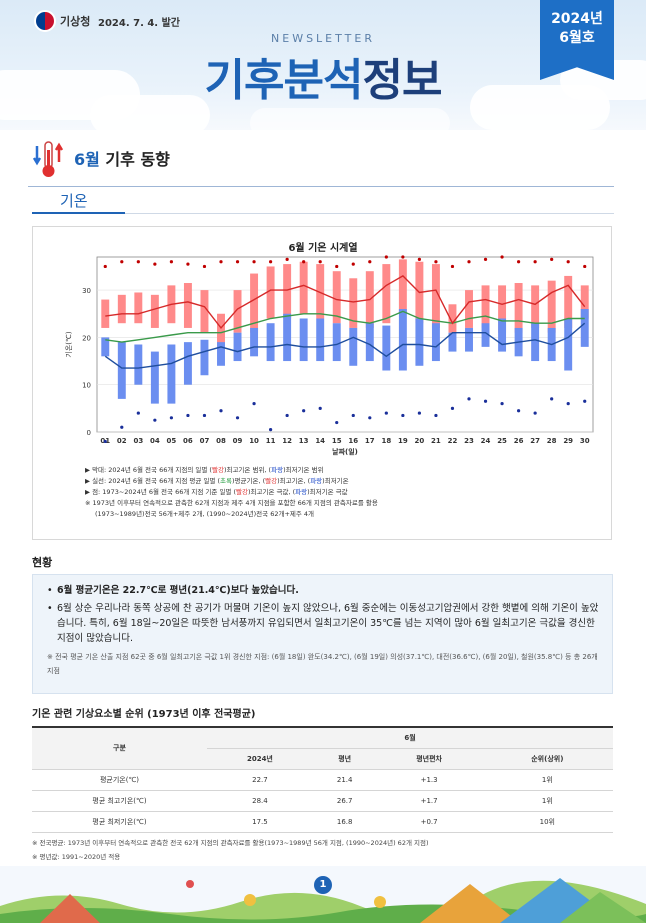 The height and width of the screenshot is (923, 646). Describe the element at coordinates (86, 291) in the screenshot. I see `y-tick-label: 30` at that location.